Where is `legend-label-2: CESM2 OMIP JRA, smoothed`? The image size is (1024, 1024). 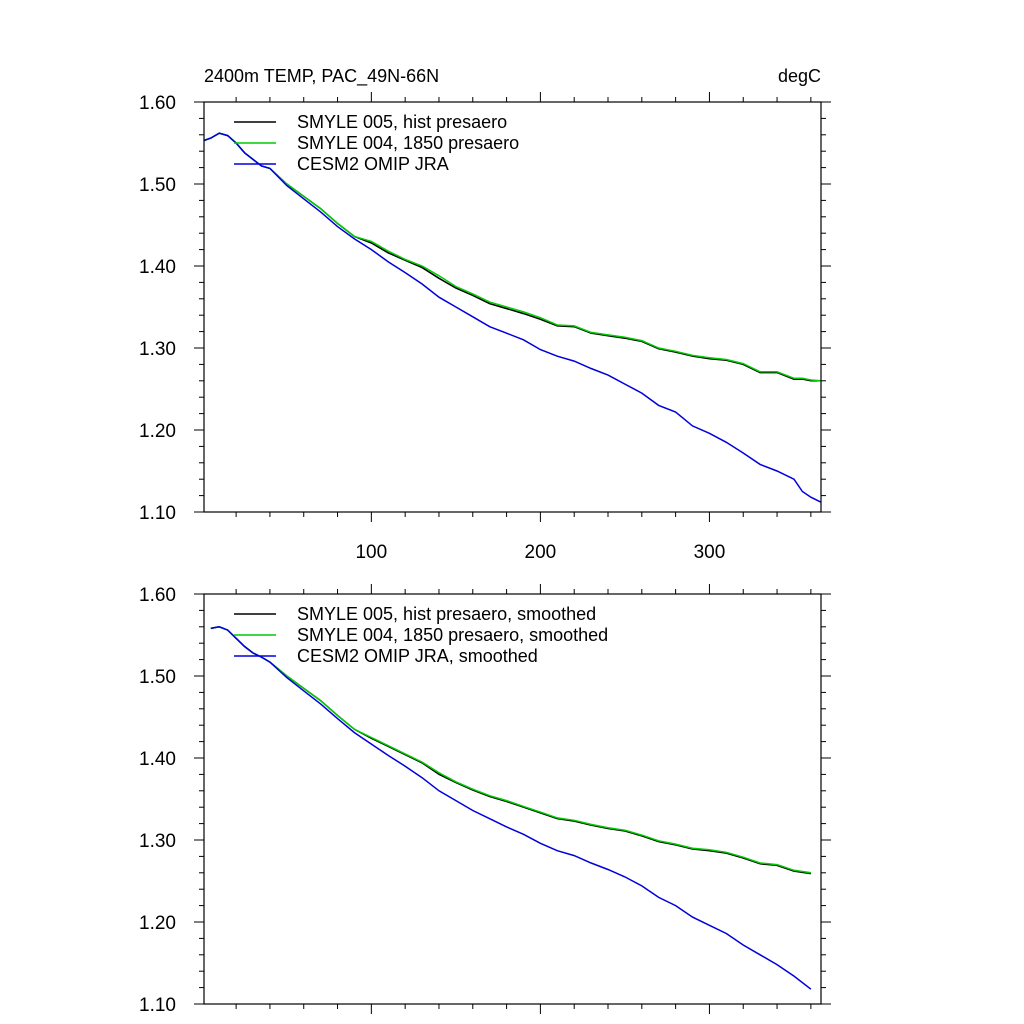
legend-label-2: CESM2 OMIP JRA, smoothed is located at coordinates (417, 656).